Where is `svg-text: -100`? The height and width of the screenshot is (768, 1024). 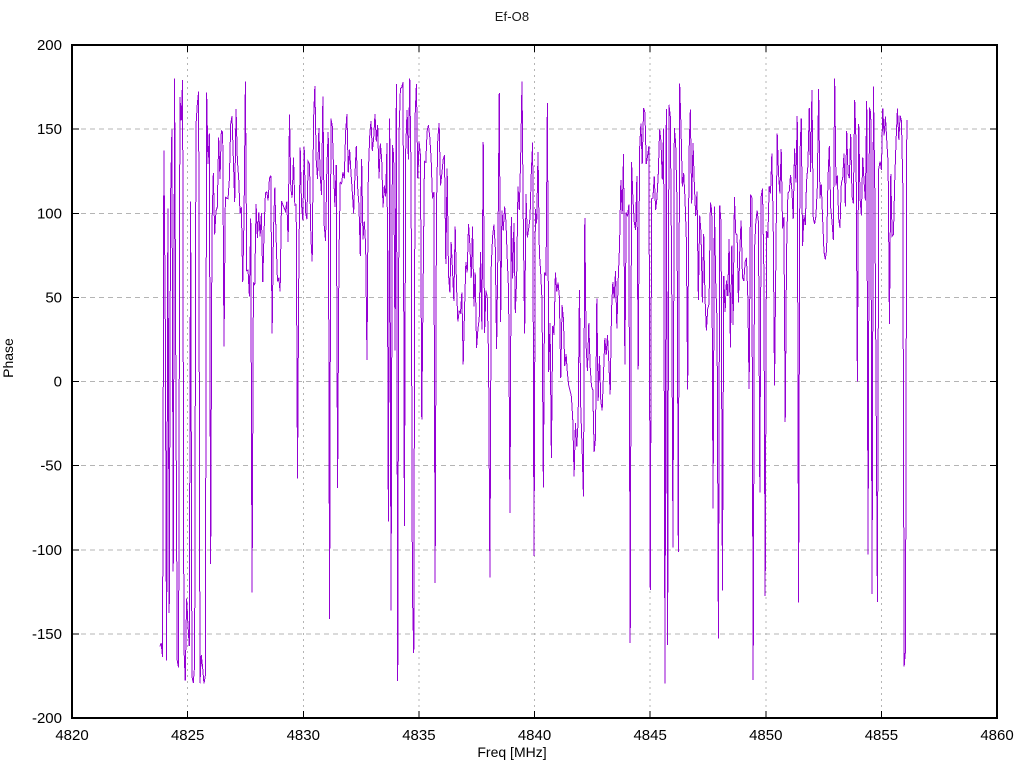
svg-text: -100 is located at coordinates (47, 550).